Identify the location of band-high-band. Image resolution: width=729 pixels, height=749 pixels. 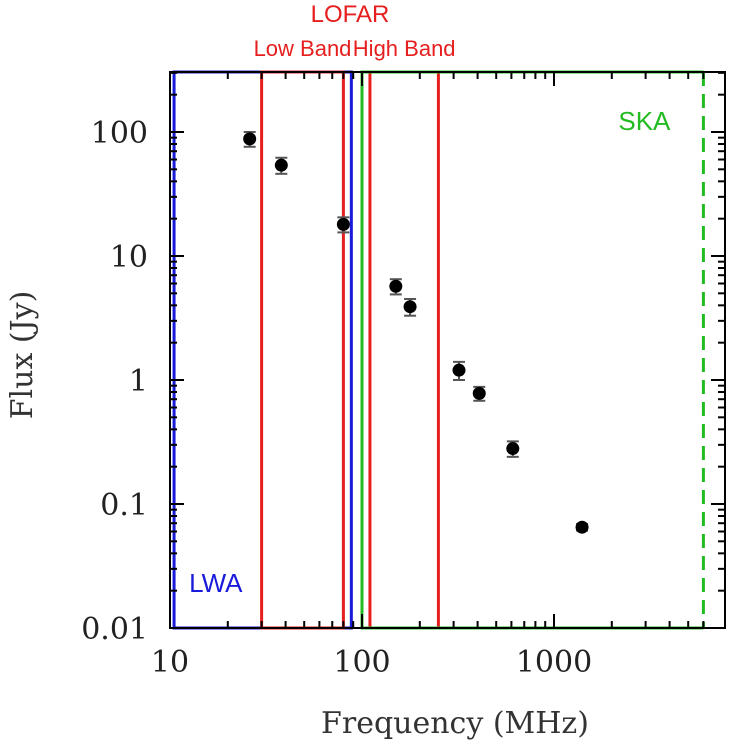
(404, 350).